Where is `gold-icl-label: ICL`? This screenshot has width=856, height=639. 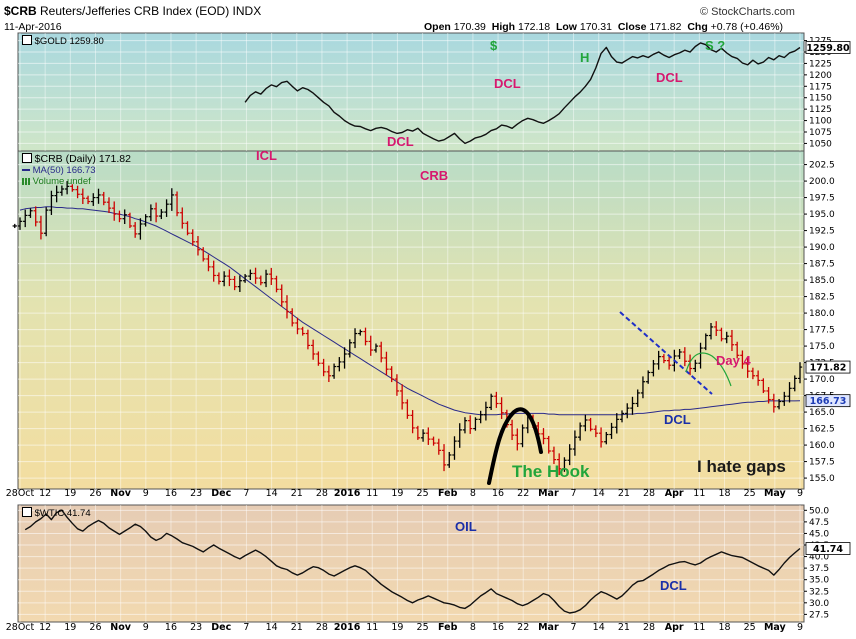 gold-icl-label: ICL is located at coordinates (266, 155).